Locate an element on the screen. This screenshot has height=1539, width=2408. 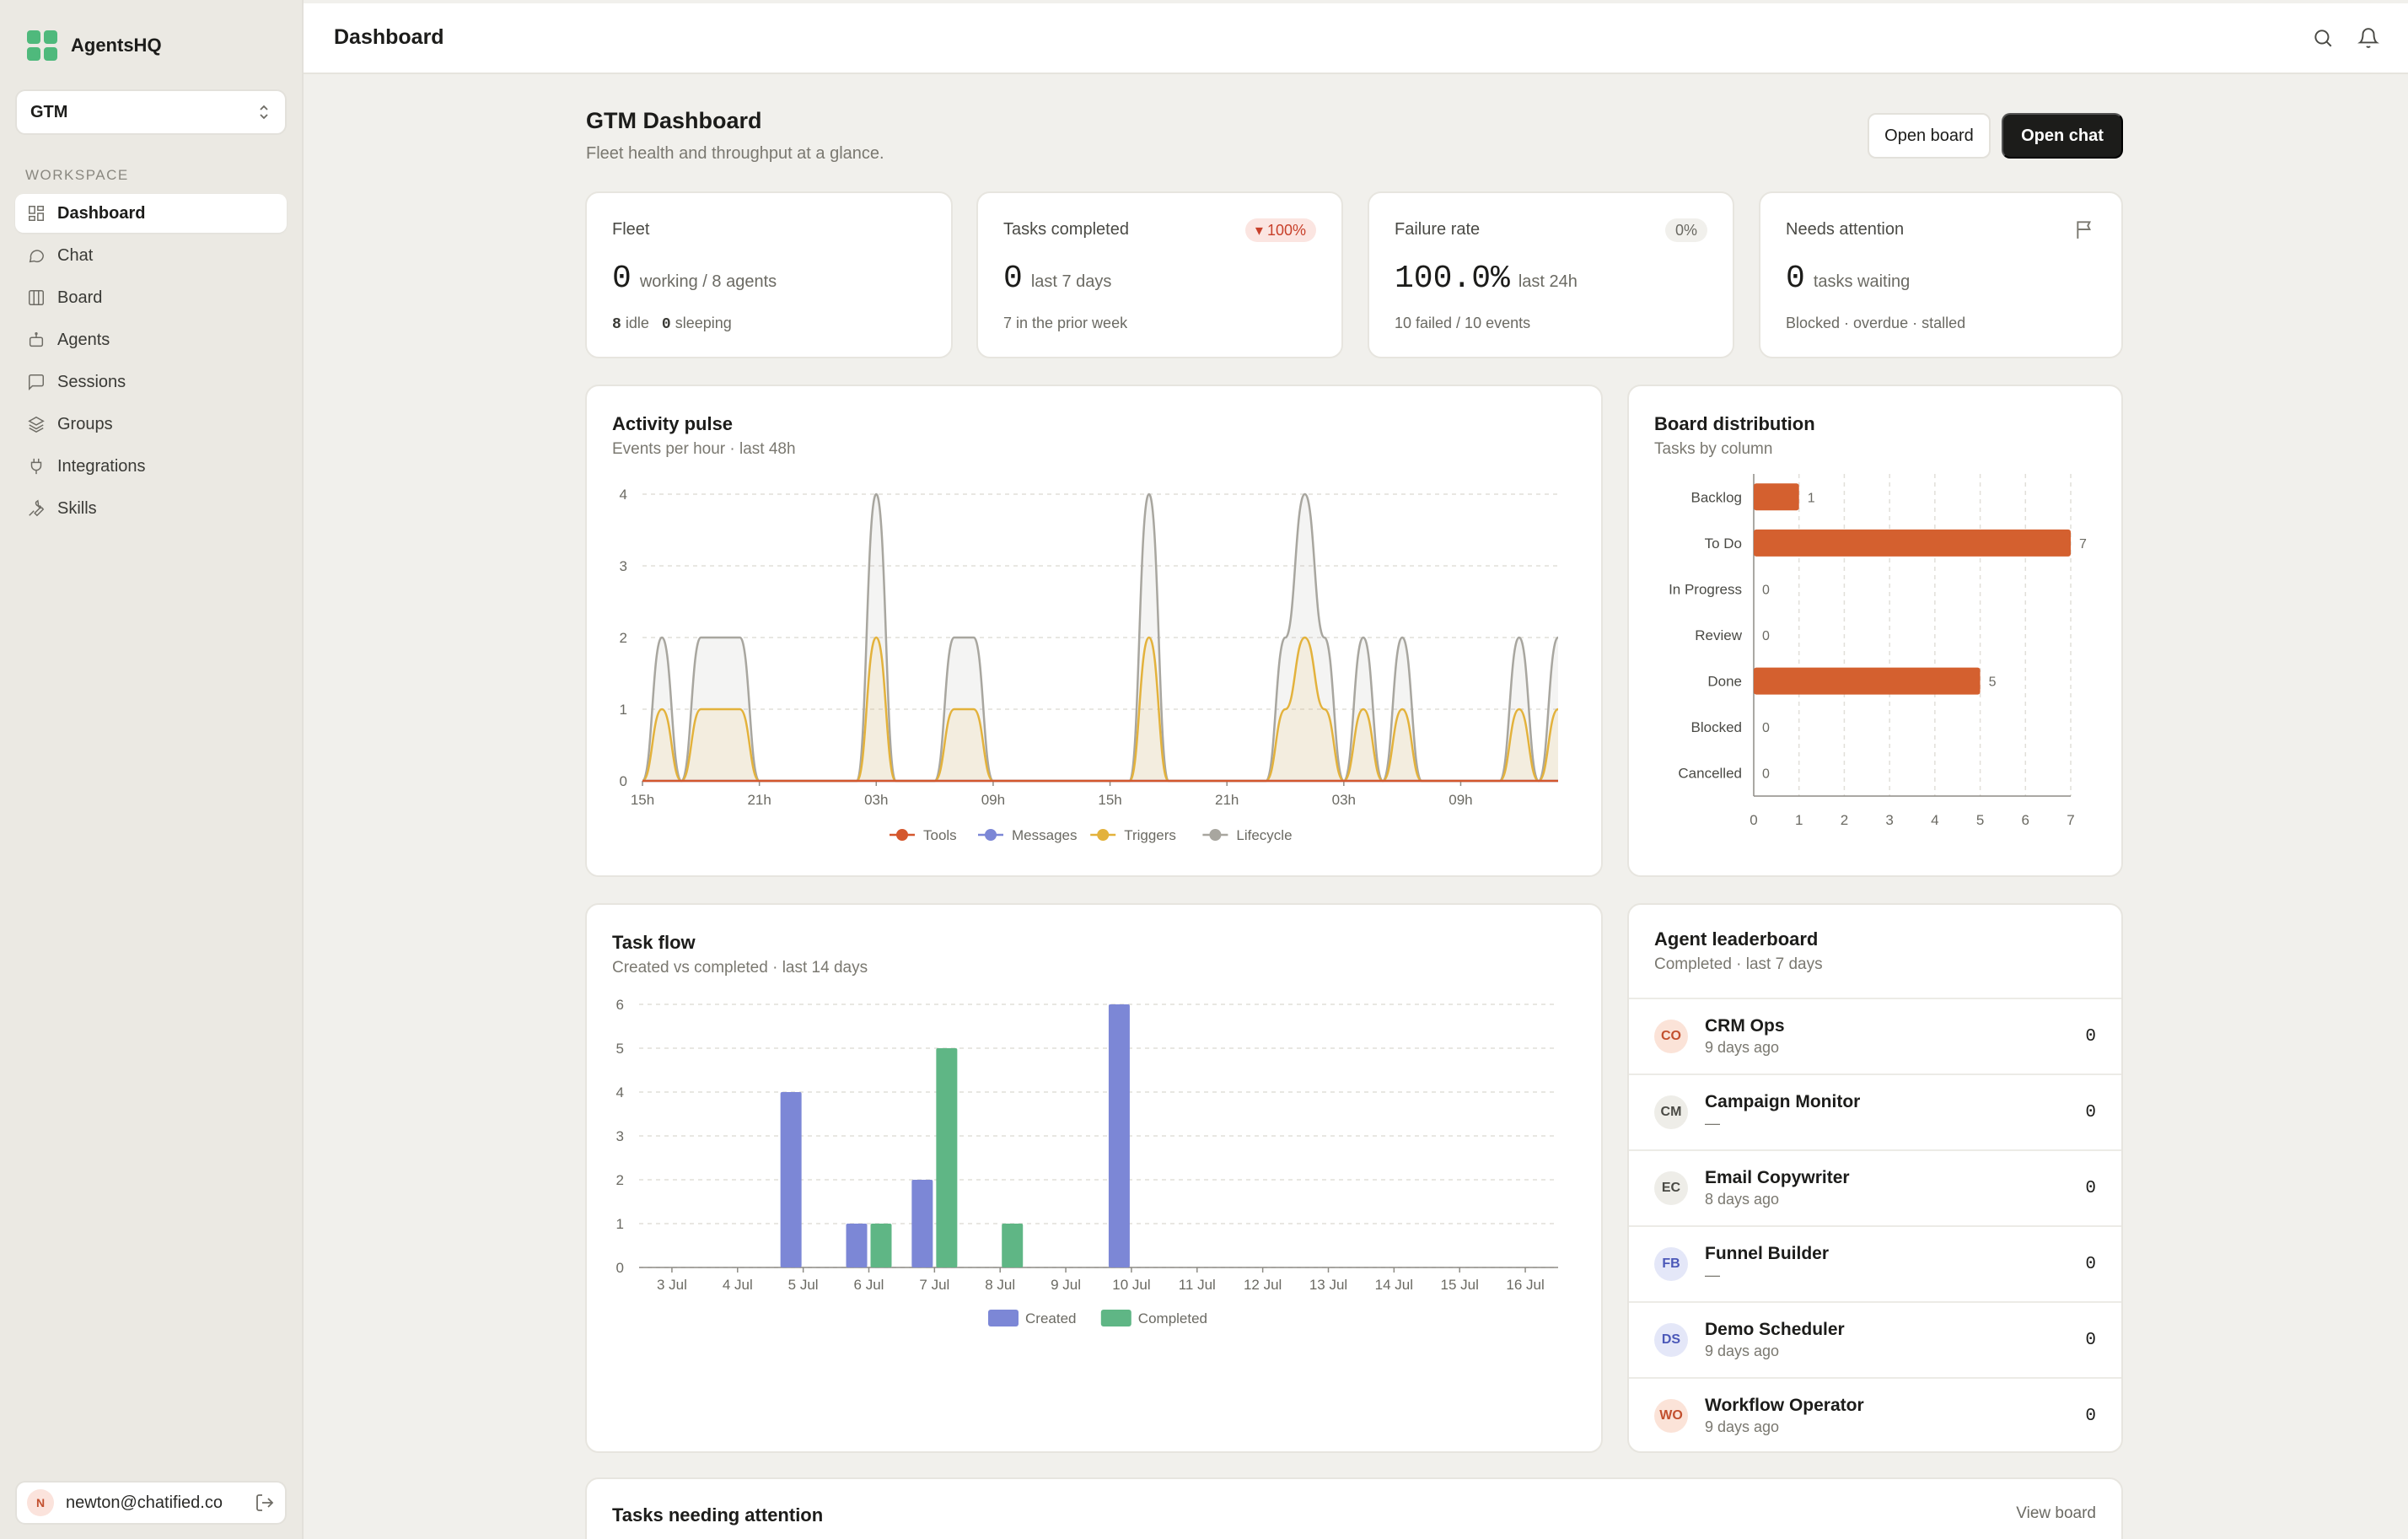
x-tick-label: 15h is located at coordinates (1110, 800).